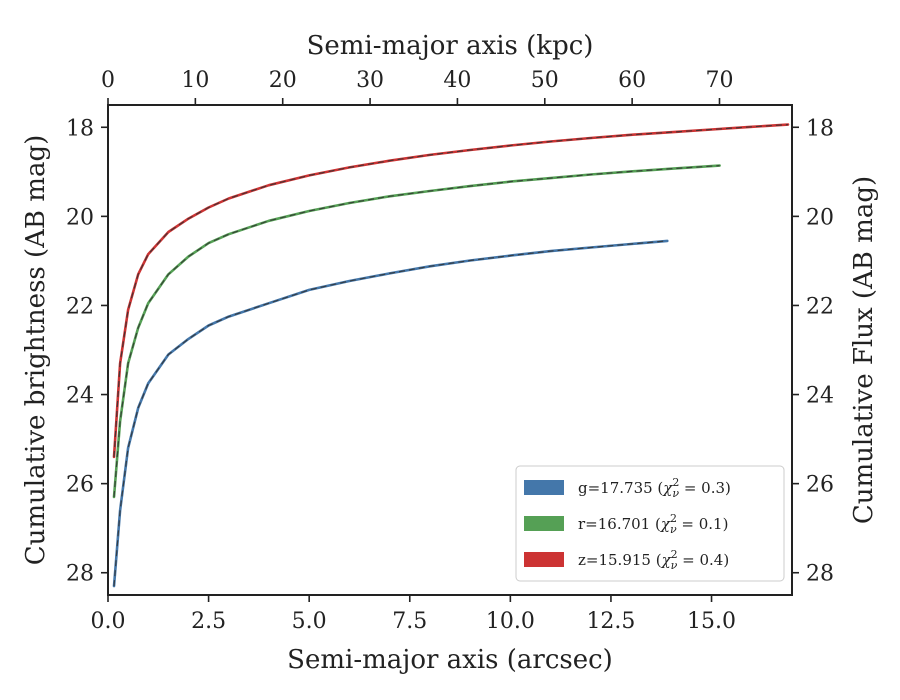 Image resolution: width=900 pixels, height=700 pixels. I want to click on y2-tick-label-0: 18, so click(820, 128).